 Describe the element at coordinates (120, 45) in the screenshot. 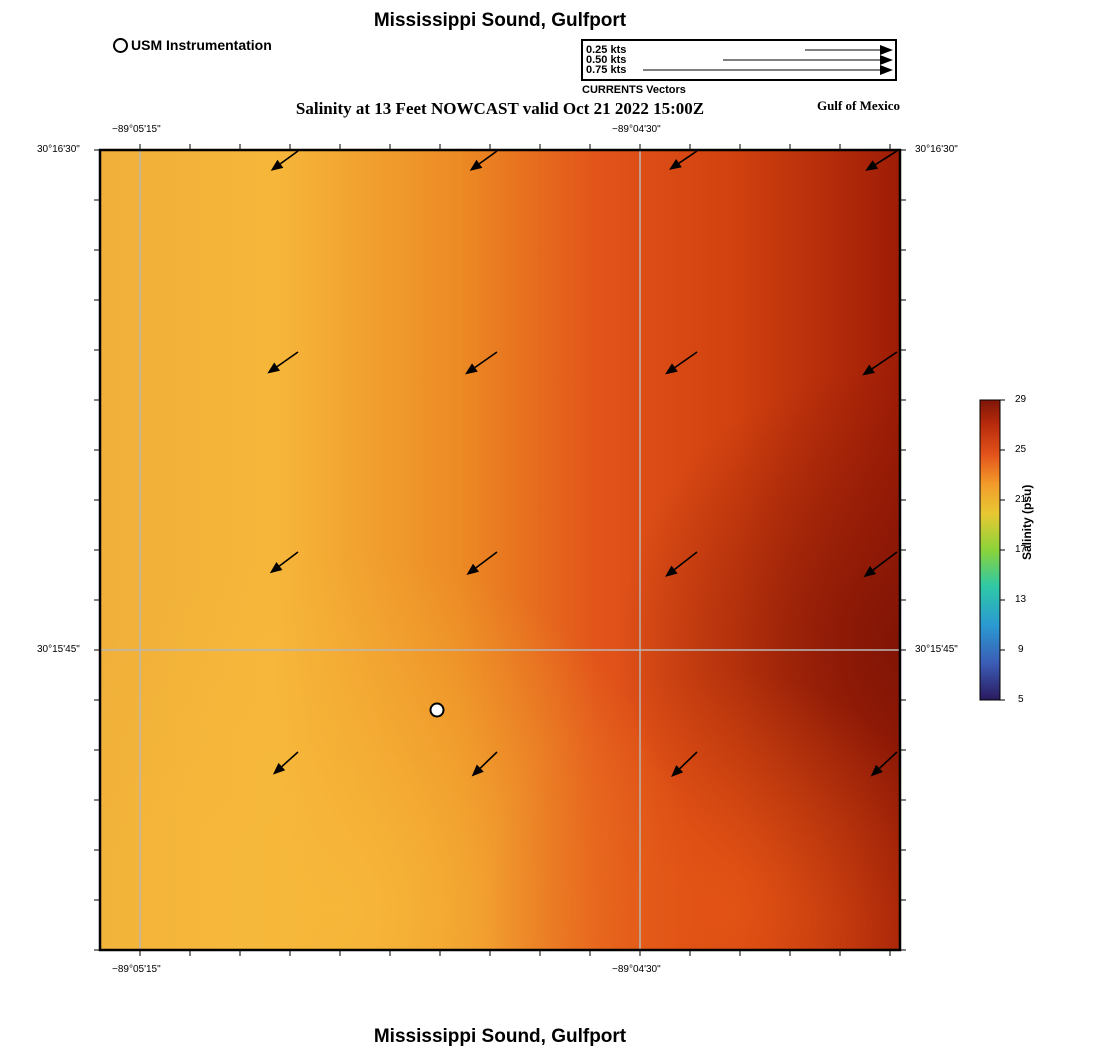

I see `station-marker-icon` at that location.